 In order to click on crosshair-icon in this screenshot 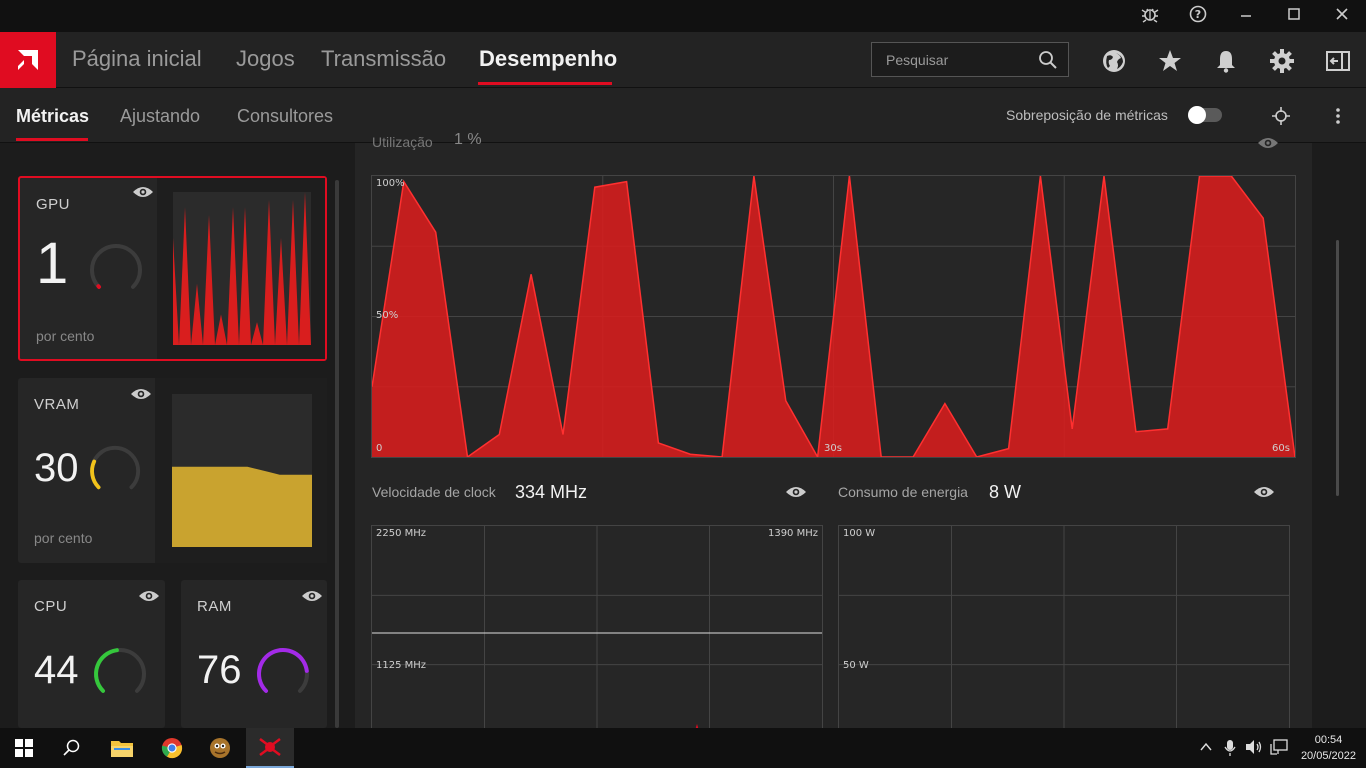, I will do `click(1281, 118)`.